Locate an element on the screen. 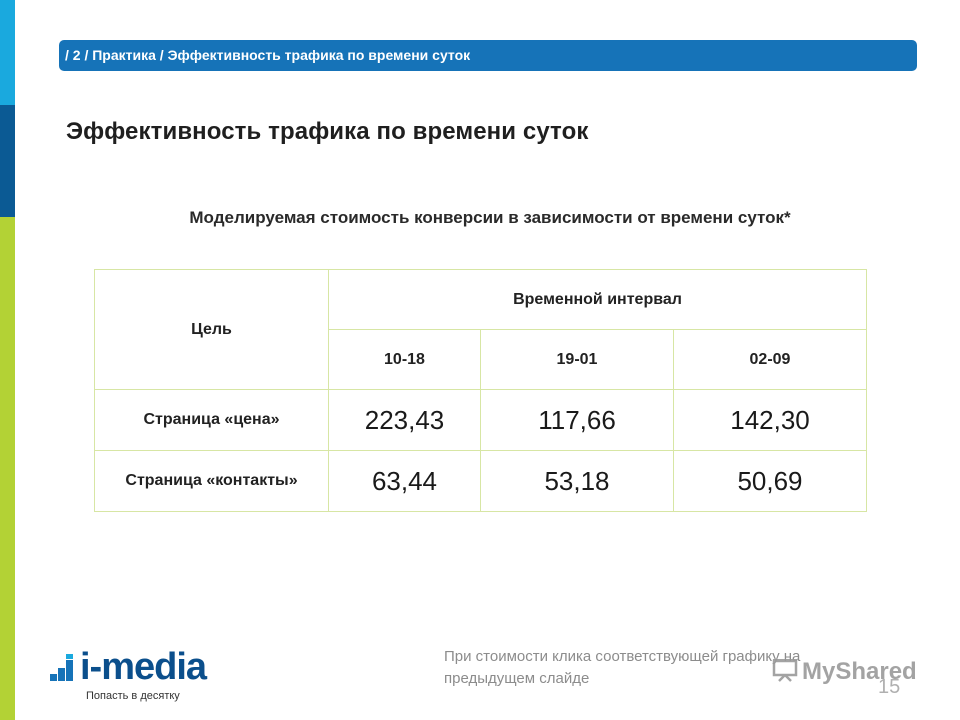 The image size is (960, 720). table-cell: 117,66 is located at coordinates (577, 420).